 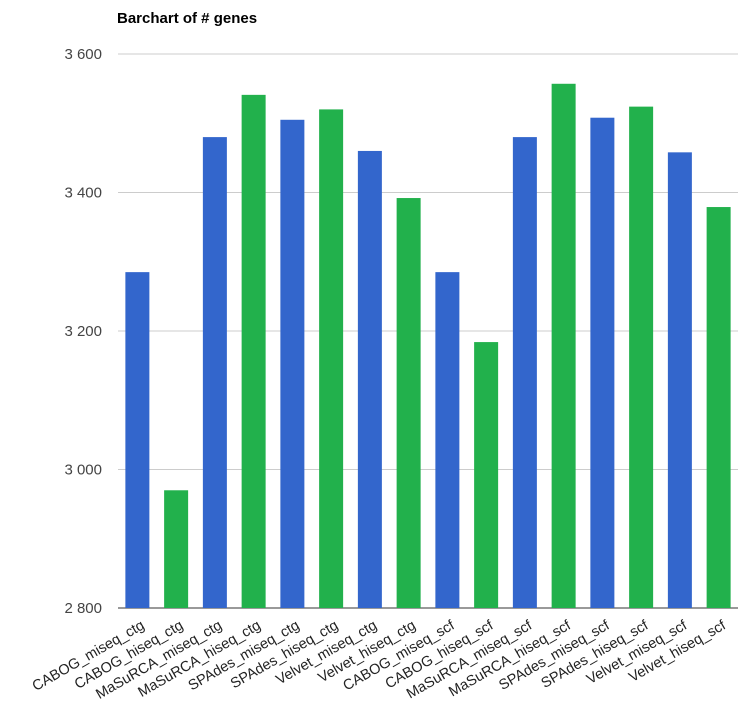 I want to click on bar-Velvet_hiseq_ctg, so click(x=408, y=403).